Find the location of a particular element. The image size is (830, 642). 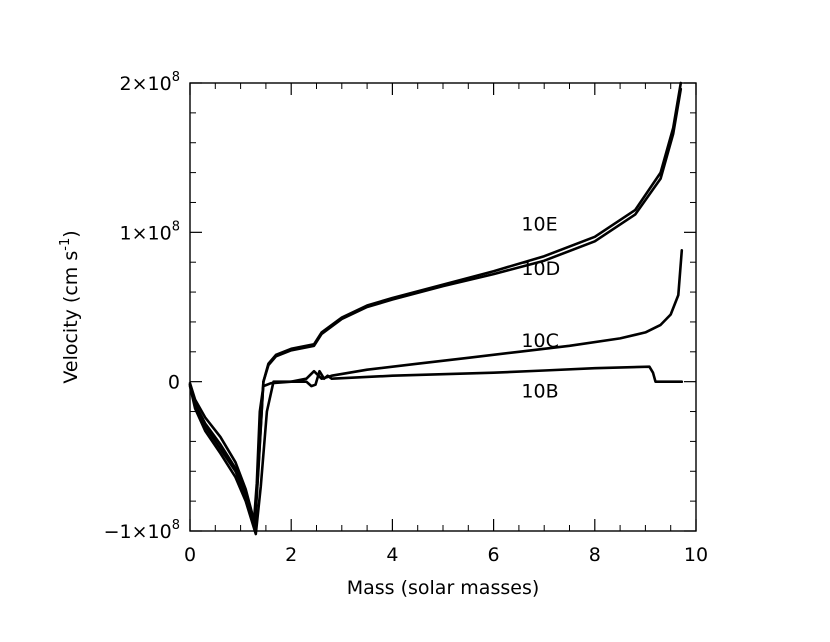

x-tick-label: 10 is located at coordinates (696, 555).